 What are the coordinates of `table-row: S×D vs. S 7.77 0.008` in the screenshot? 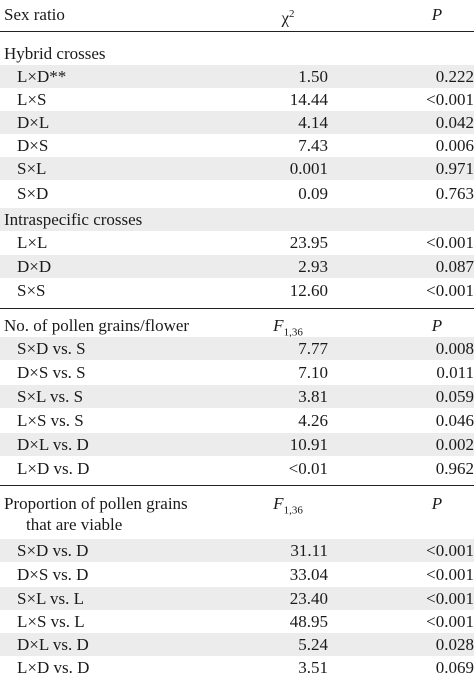 It's located at (237, 348).